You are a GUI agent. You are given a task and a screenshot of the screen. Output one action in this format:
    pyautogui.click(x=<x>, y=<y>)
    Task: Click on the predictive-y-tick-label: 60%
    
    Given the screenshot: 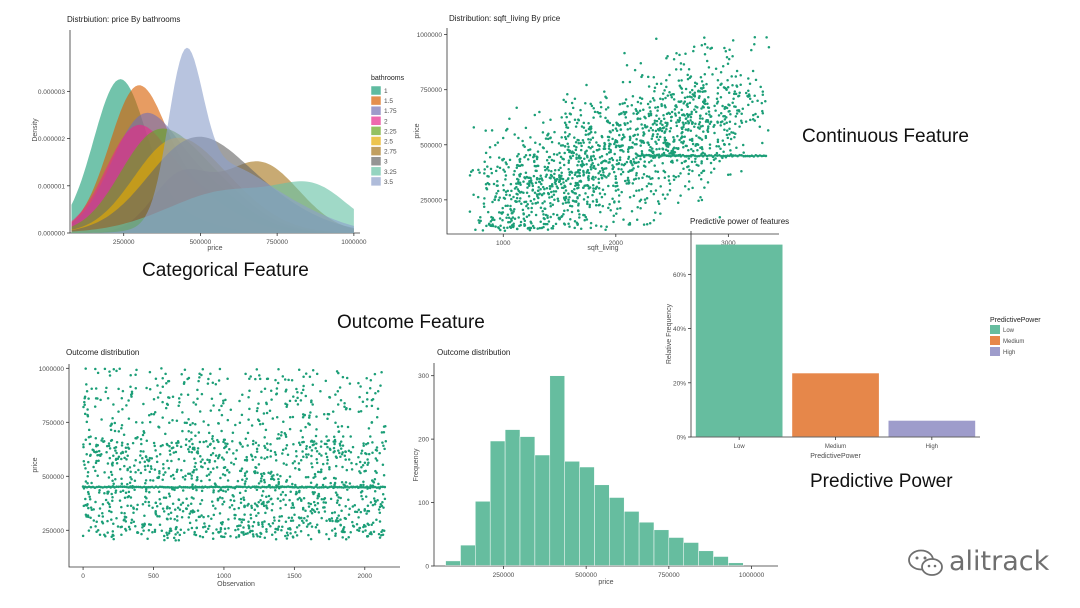 What is the action you would take?
    pyautogui.click(x=679, y=275)
    